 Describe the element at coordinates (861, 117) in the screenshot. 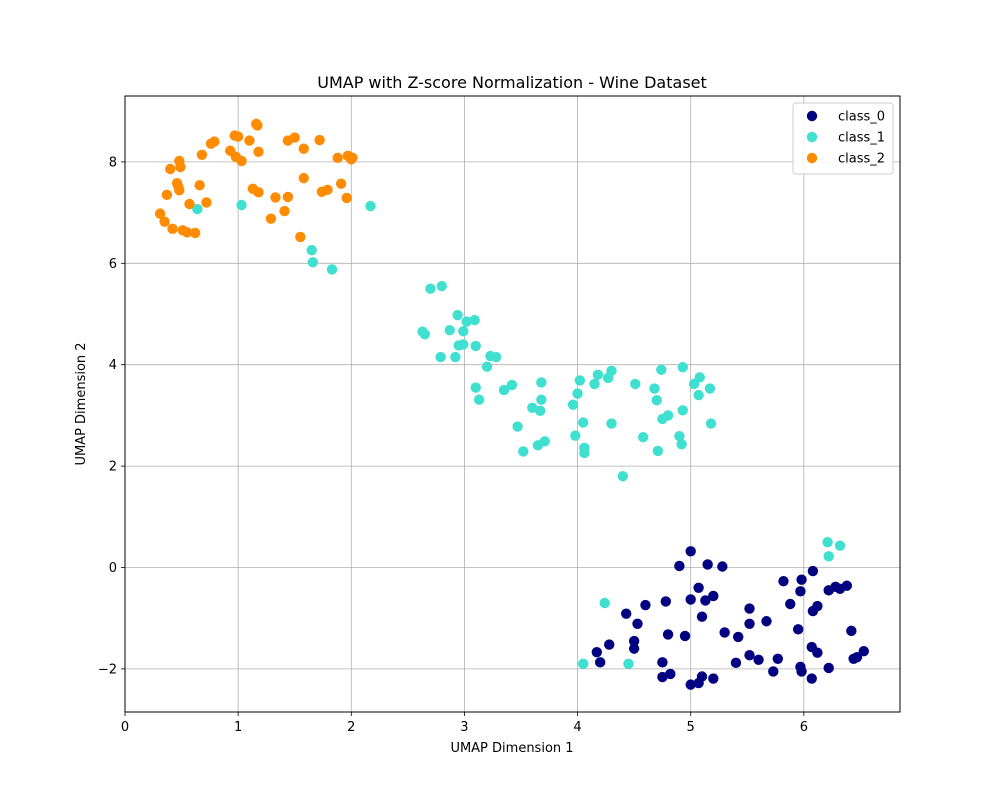

I see `legend-label: class_0` at that location.